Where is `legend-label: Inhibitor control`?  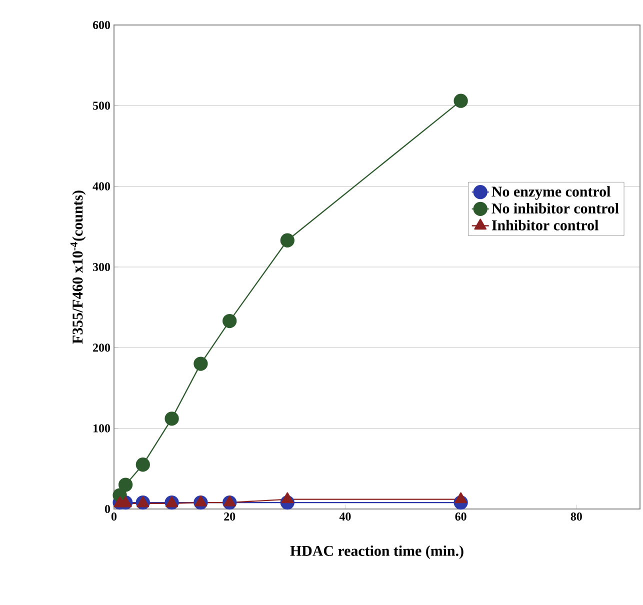 legend-label: Inhibitor control is located at coordinates (545, 225).